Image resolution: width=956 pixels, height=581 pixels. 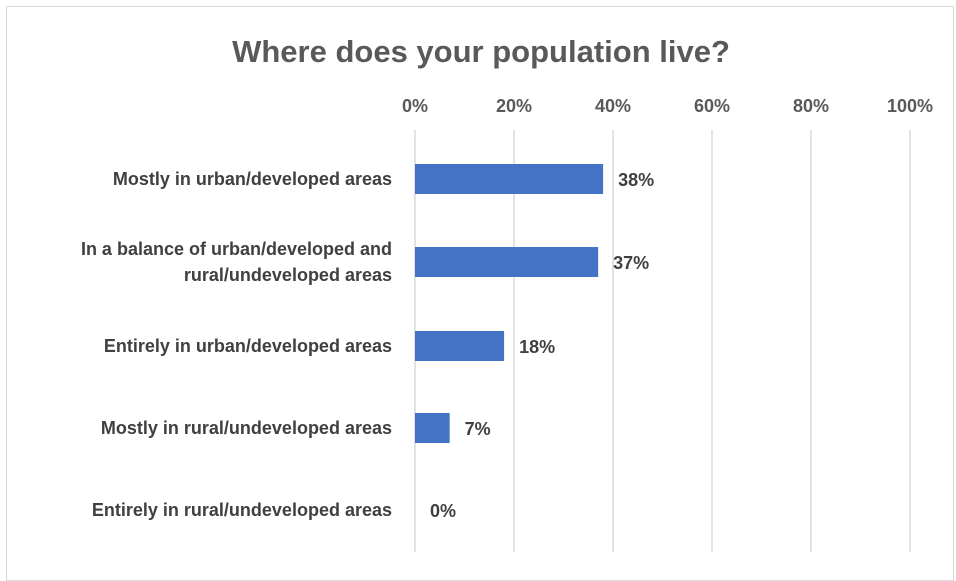 What do you see at coordinates (509, 303) in the screenshot?
I see `bars` at bounding box center [509, 303].